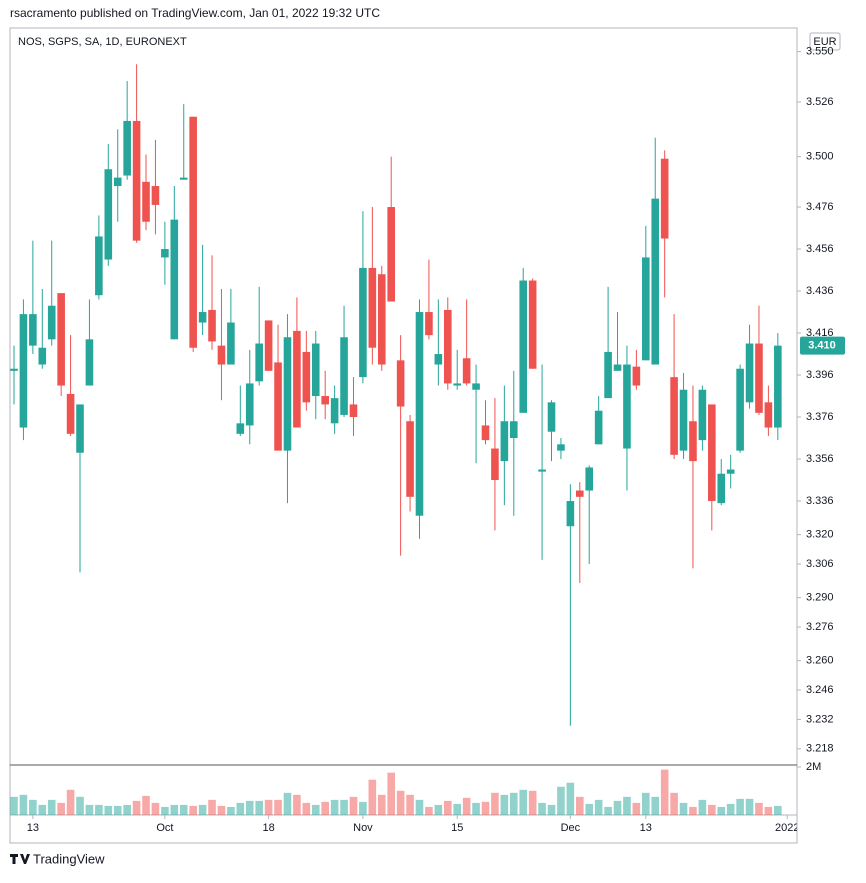  Describe the element at coordinates (820, 749) in the screenshot. I see `y-tick-label: 3.218` at that location.